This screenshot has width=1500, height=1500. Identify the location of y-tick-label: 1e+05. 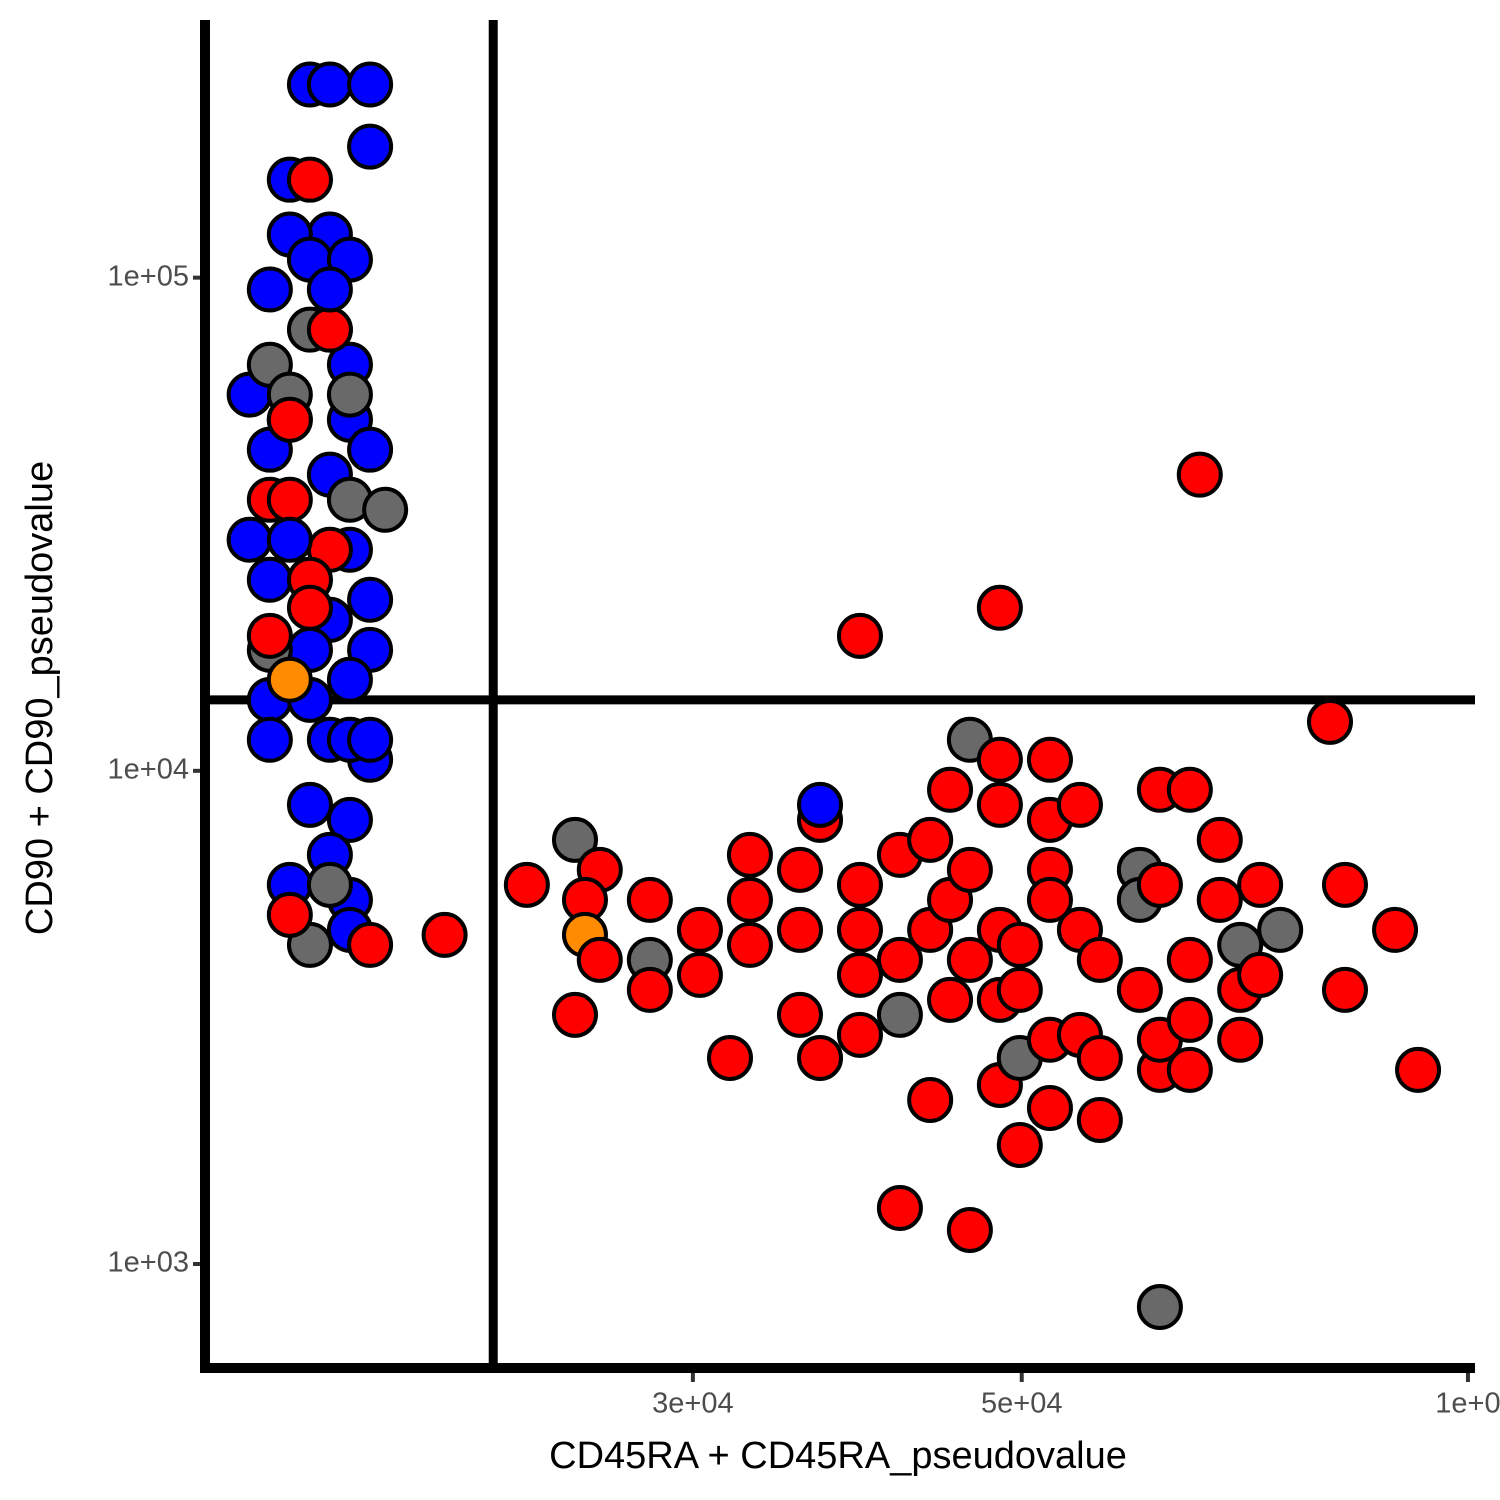
(148, 276).